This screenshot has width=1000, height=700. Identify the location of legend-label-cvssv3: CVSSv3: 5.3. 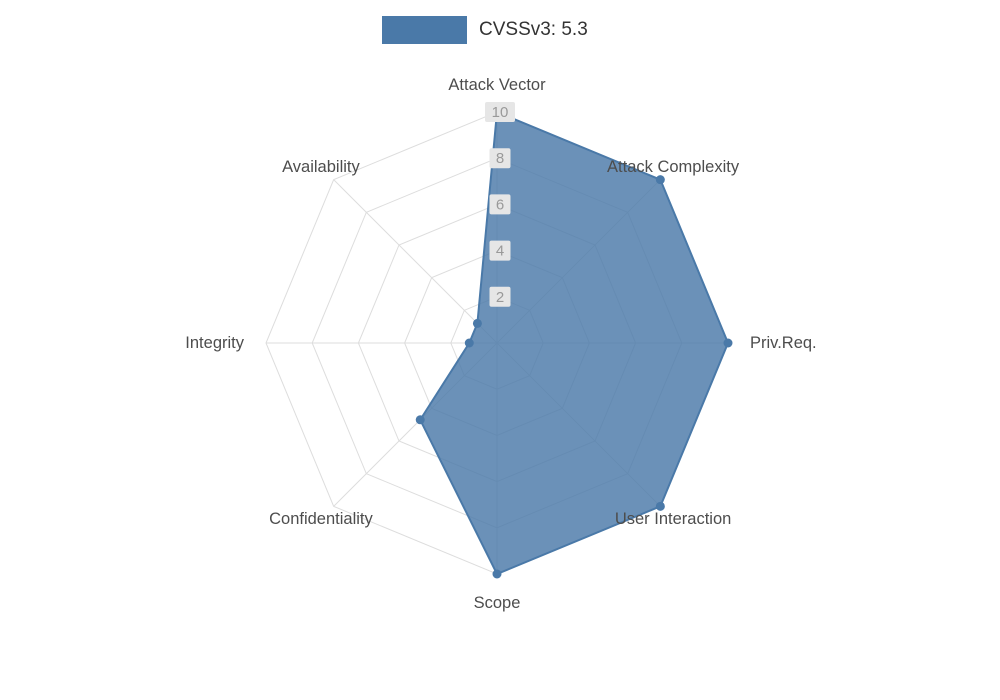
(533, 29).